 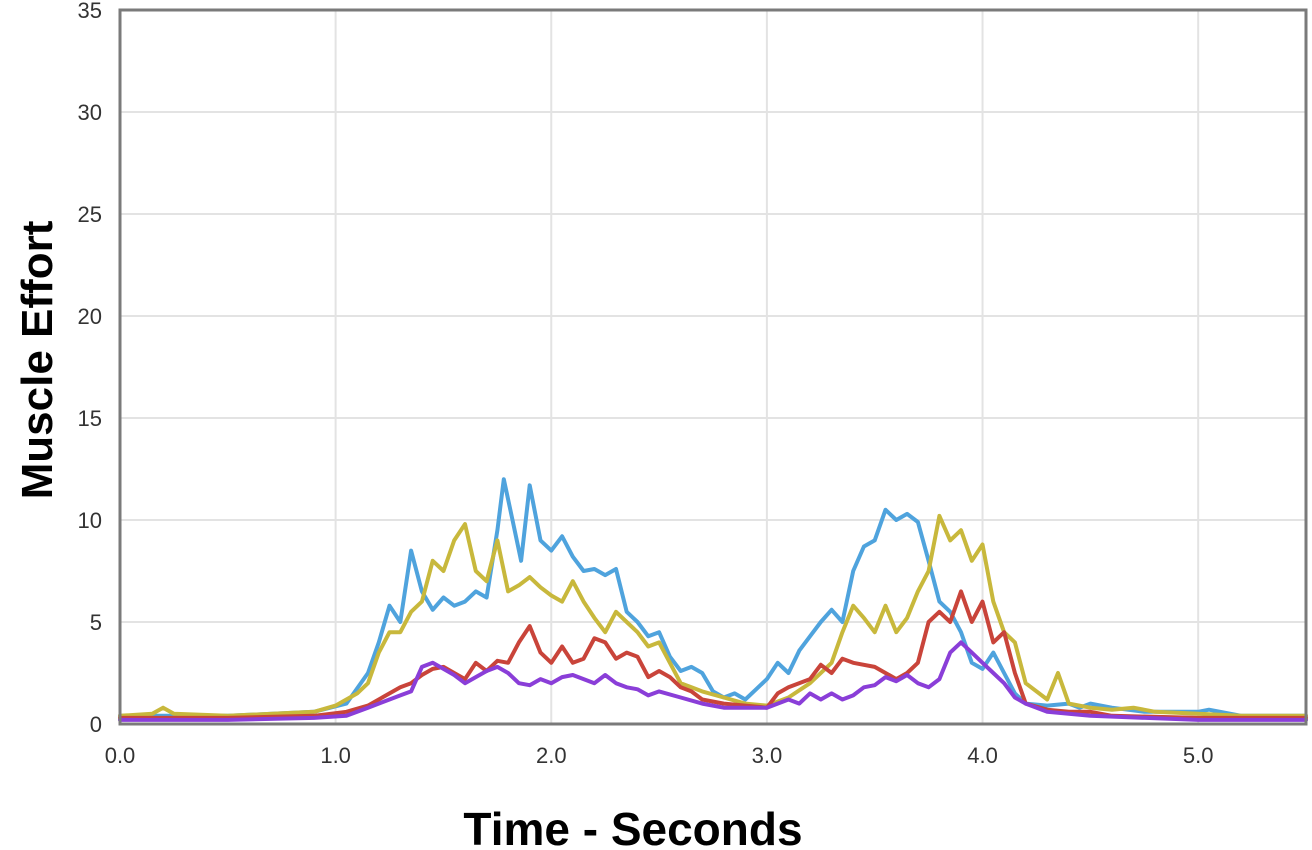 I want to click on x-axis-ticks: 0.0 1.0 2.0 3.0 4.0 5.0, so click(x=659, y=755).